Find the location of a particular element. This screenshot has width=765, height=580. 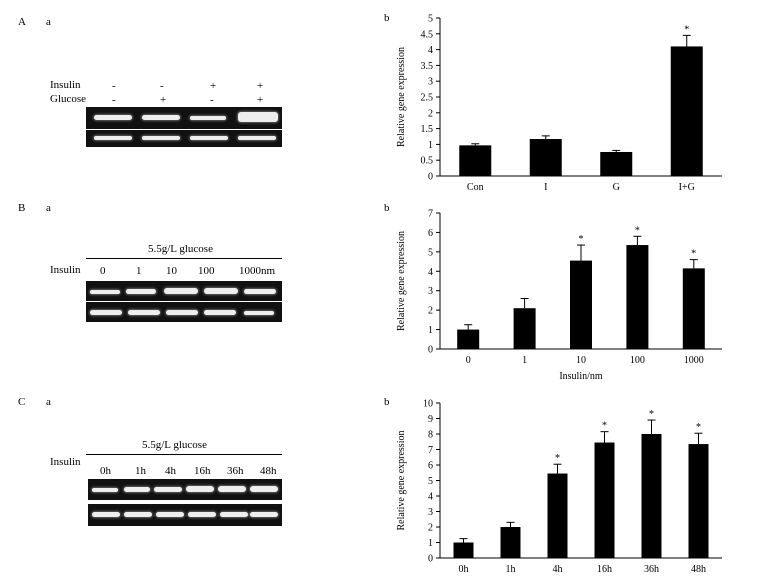

gel-header-c: 5.5g/L glucose is located at coordinates (174, 445).